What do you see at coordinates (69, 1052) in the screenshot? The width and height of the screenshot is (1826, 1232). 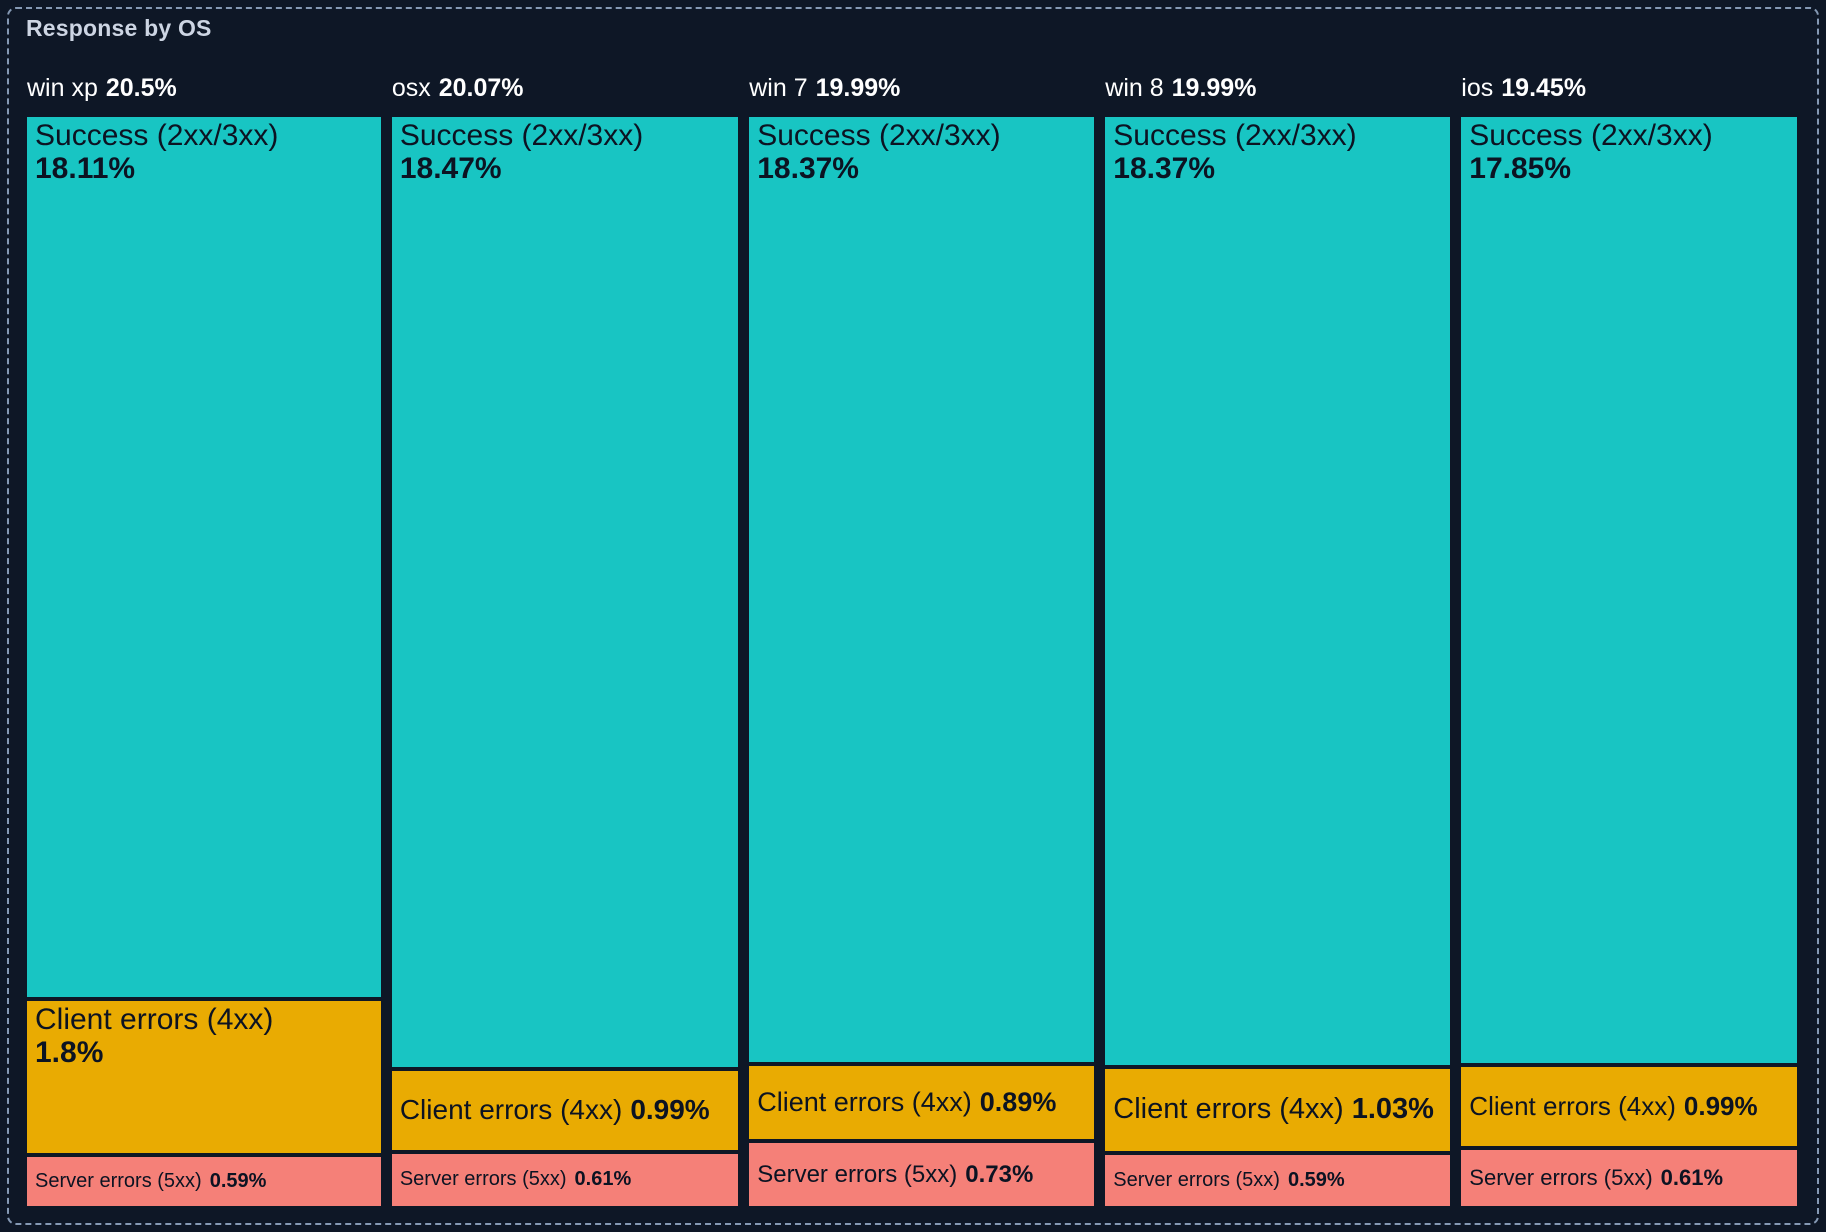 I see `cell-value: 1.8%` at bounding box center [69, 1052].